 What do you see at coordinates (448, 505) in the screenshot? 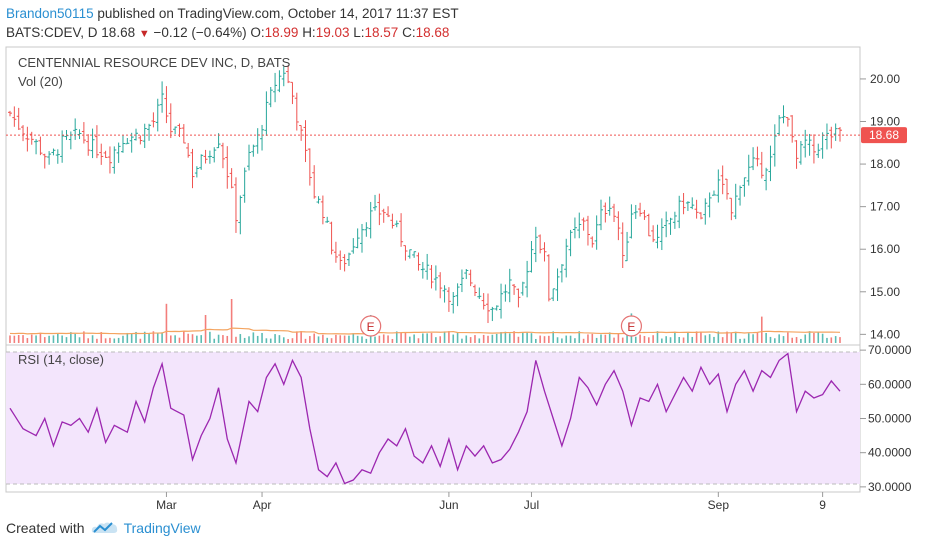
I see `time-tick-label: Jun` at bounding box center [448, 505].